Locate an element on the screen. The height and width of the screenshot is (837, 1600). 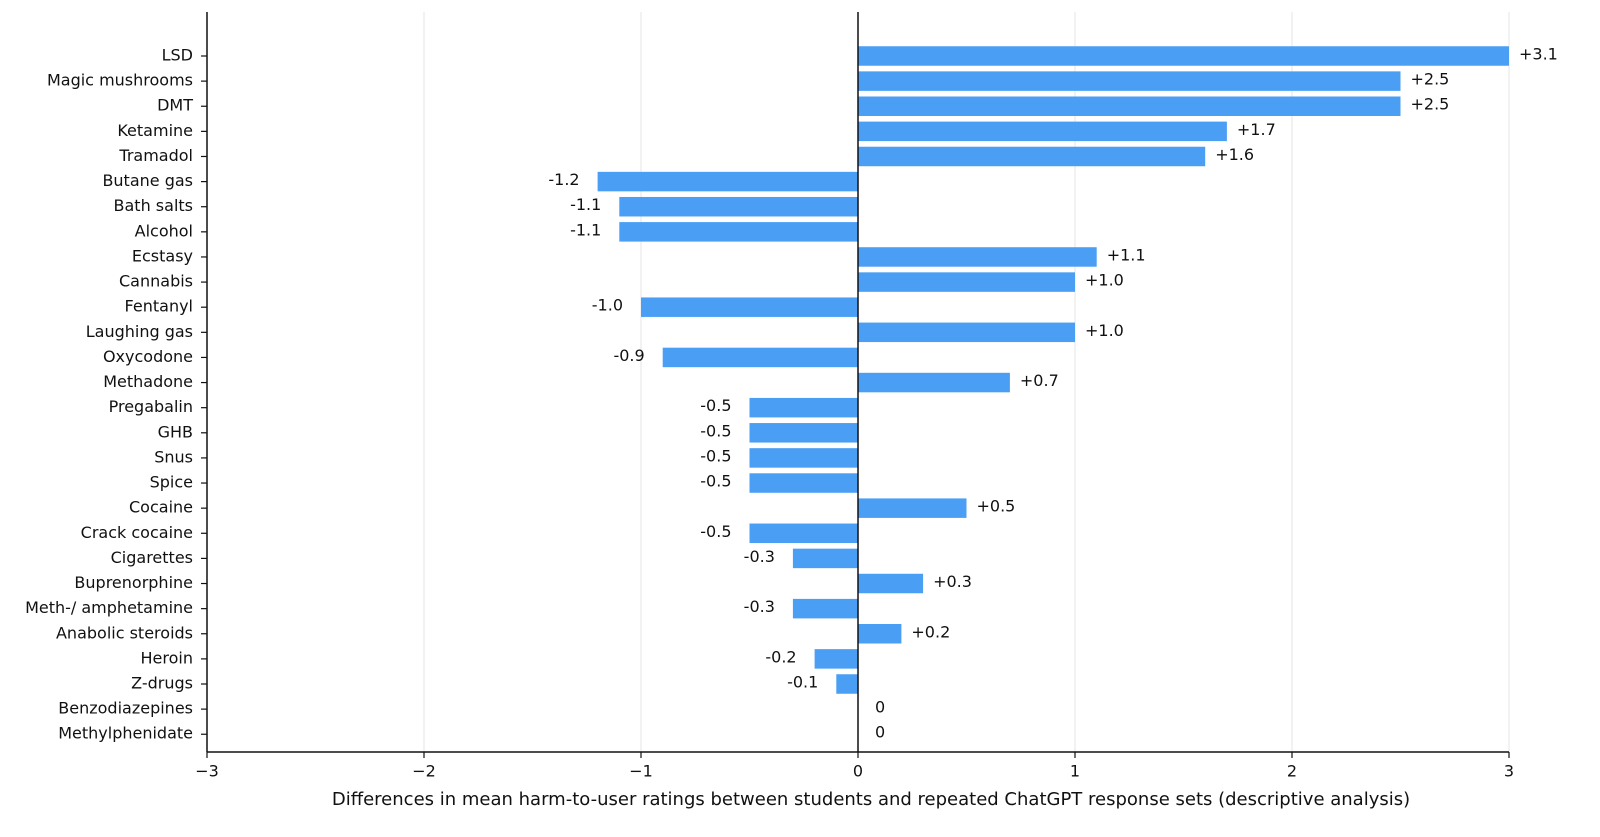
x-tick-label: 0 is located at coordinates (858, 771).